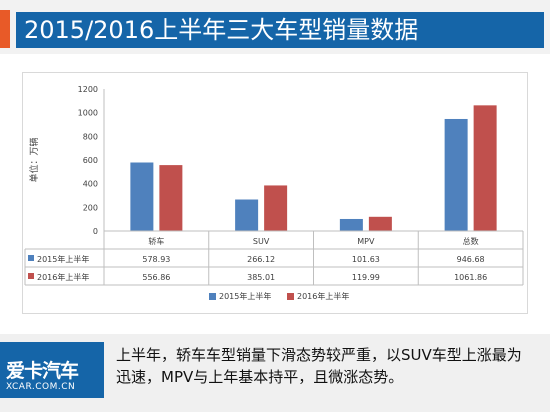  What do you see at coordinates (323, 296) in the screenshot?
I see `legend-label: 2016年上半年` at bounding box center [323, 296].